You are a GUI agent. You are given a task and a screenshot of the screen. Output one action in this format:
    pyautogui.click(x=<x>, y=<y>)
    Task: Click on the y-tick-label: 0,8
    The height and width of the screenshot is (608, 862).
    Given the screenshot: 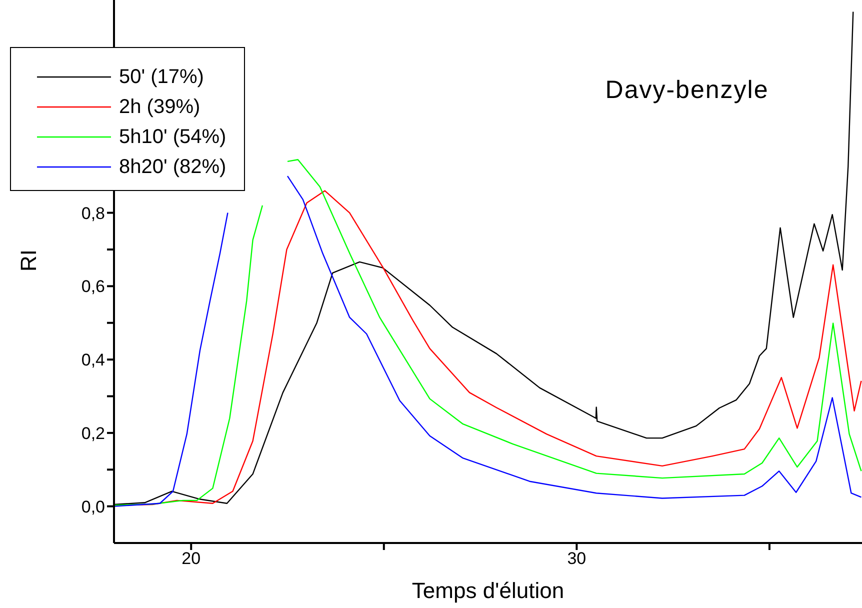 What is the action you would take?
    pyautogui.click(x=93, y=213)
    